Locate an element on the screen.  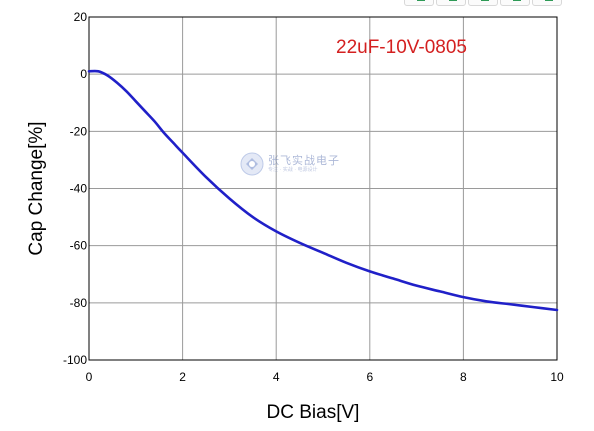
x-tick-label: 2 is located at coordinates (182, 377).